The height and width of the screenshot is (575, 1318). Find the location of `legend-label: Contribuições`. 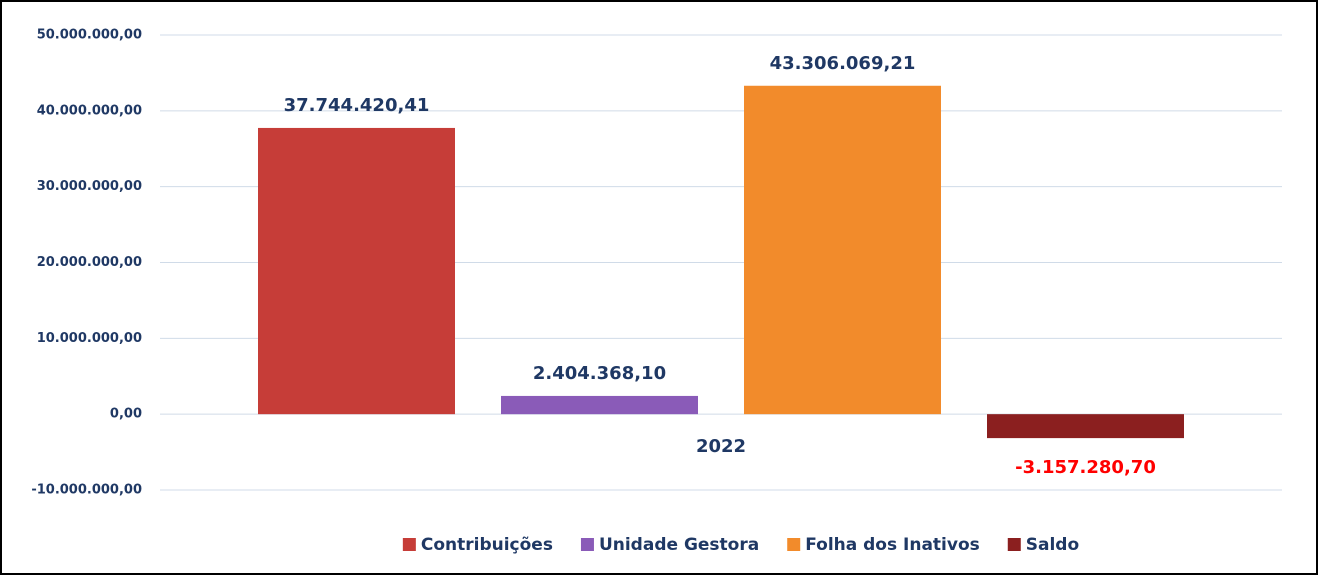

legend-label: Contribuições is located at coordinates (487, 545).